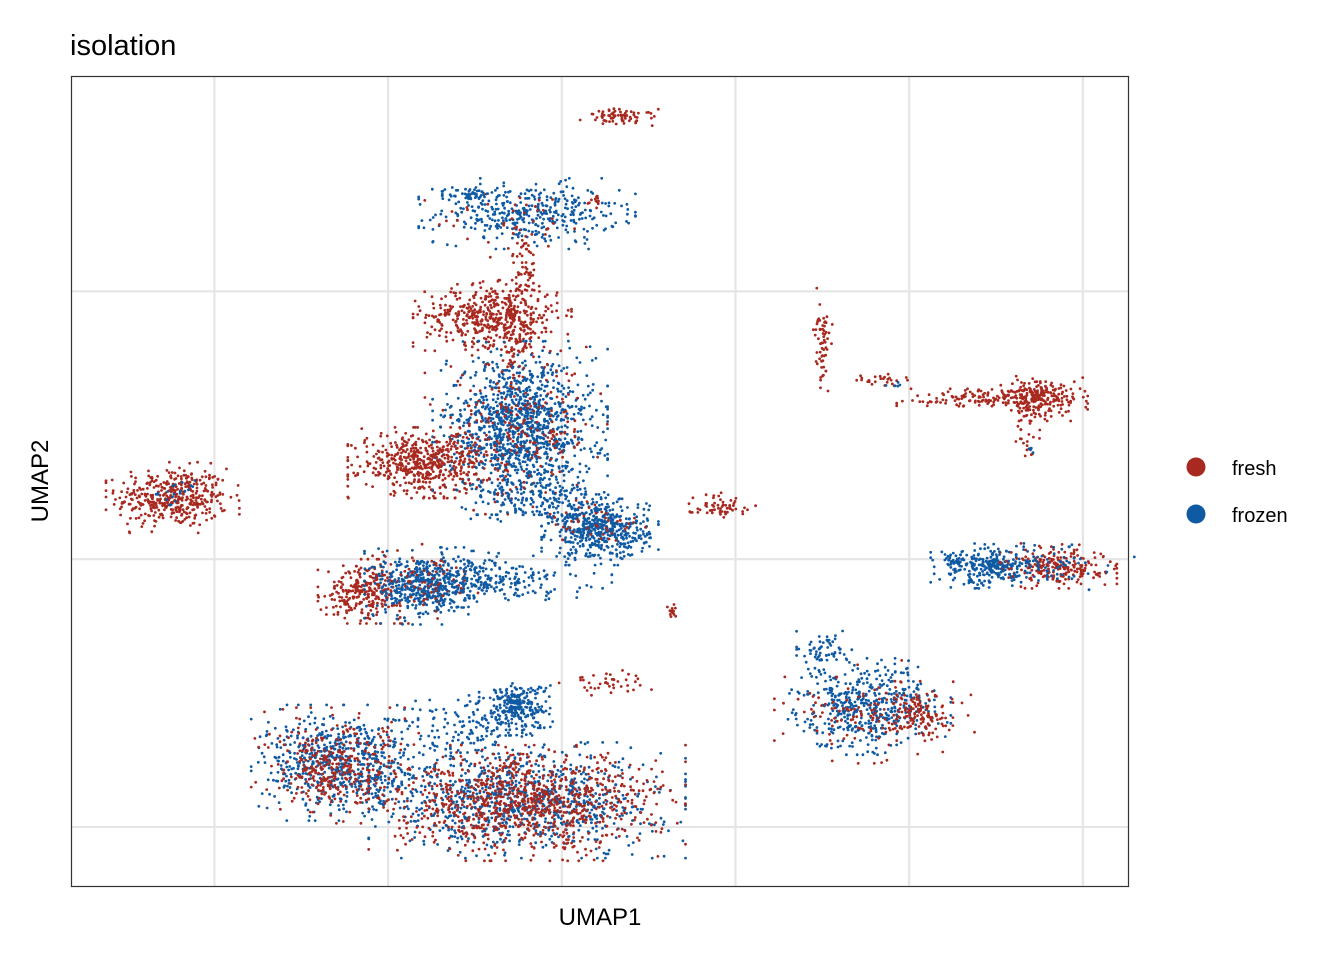  I want to click on point-group-fresh, so click(172, 497).